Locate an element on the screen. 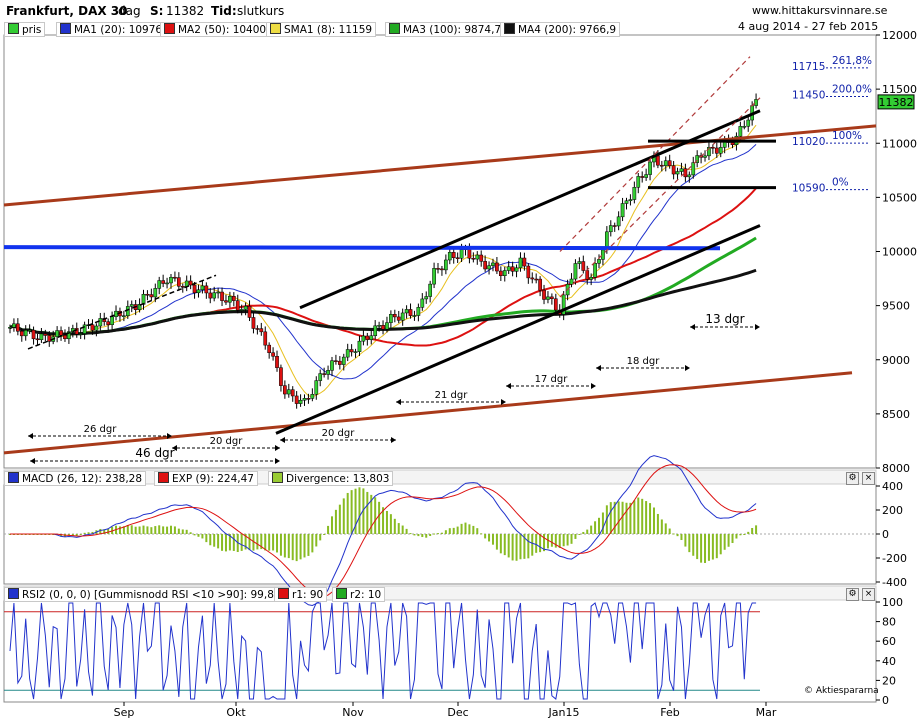  macd-y-tick-label: -400 is located at coordinates (894, 582).